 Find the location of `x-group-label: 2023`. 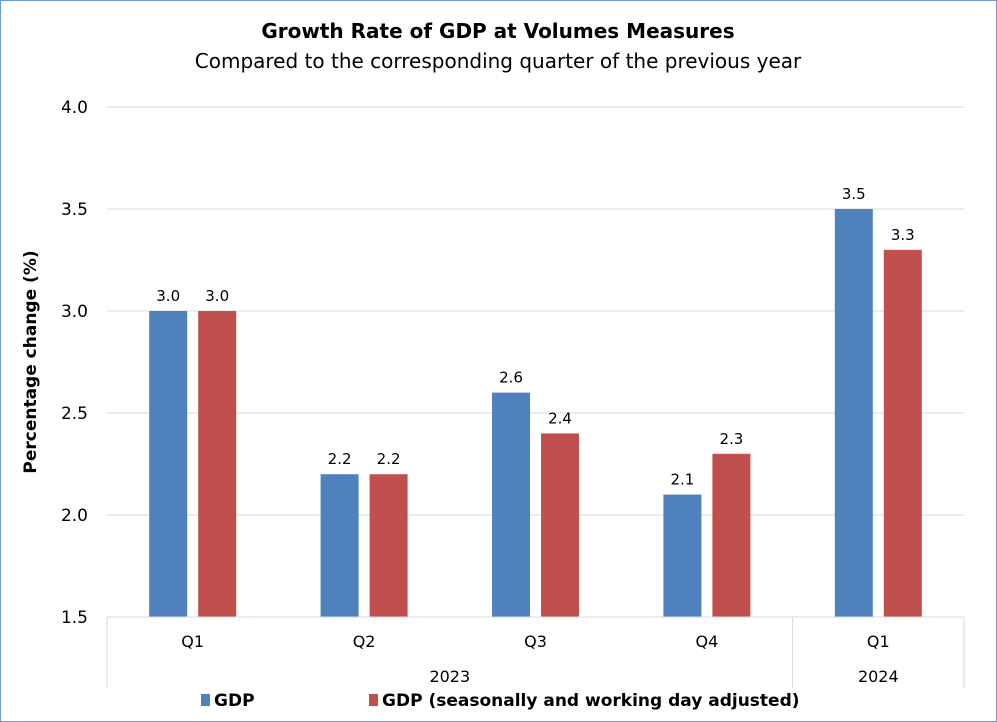

x-group-label: 2023 is located at coordinates (449, 676).